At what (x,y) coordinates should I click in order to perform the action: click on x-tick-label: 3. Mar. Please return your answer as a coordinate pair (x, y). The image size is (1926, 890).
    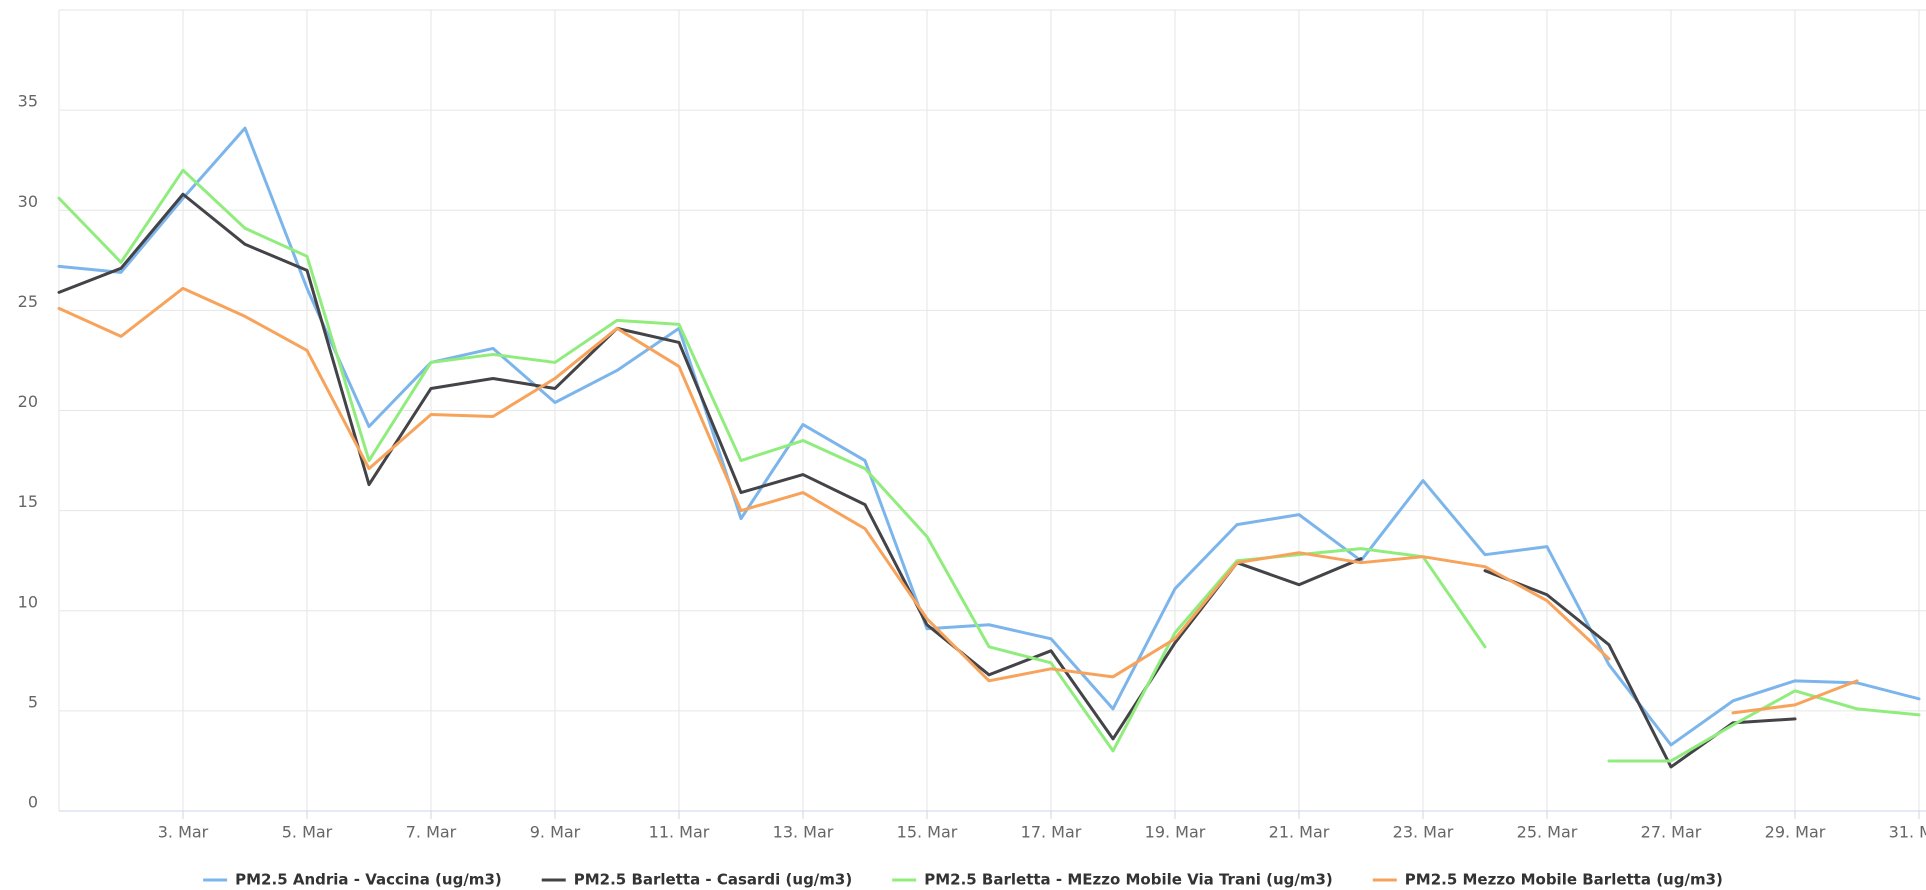
    Looking at the image, I should click on (183, 832).